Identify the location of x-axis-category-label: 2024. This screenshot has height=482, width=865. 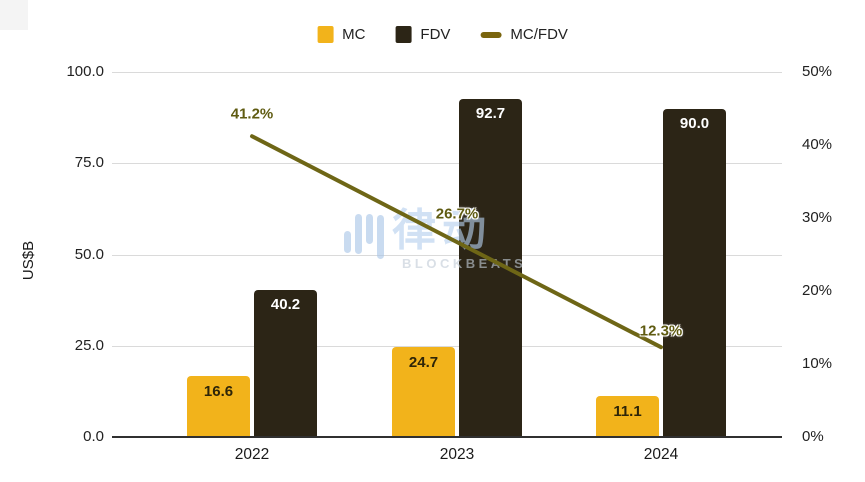
(661, 454).